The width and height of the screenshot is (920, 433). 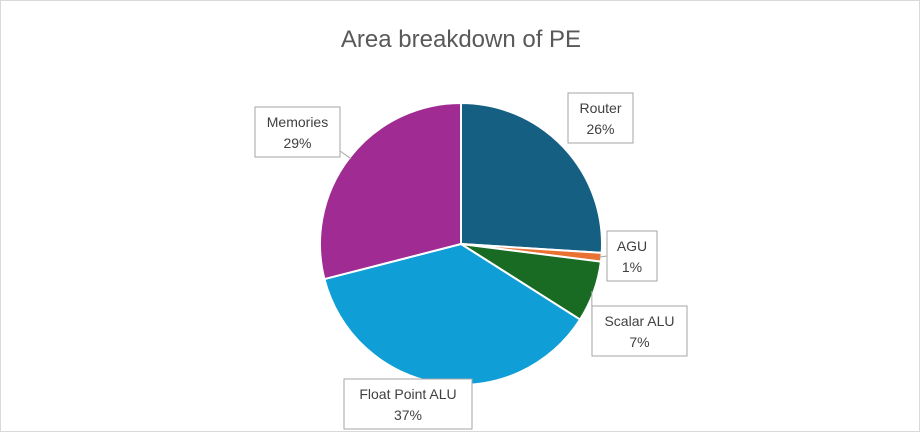 I want to click on data-label-category: Memories, so click(x=297, y=122).